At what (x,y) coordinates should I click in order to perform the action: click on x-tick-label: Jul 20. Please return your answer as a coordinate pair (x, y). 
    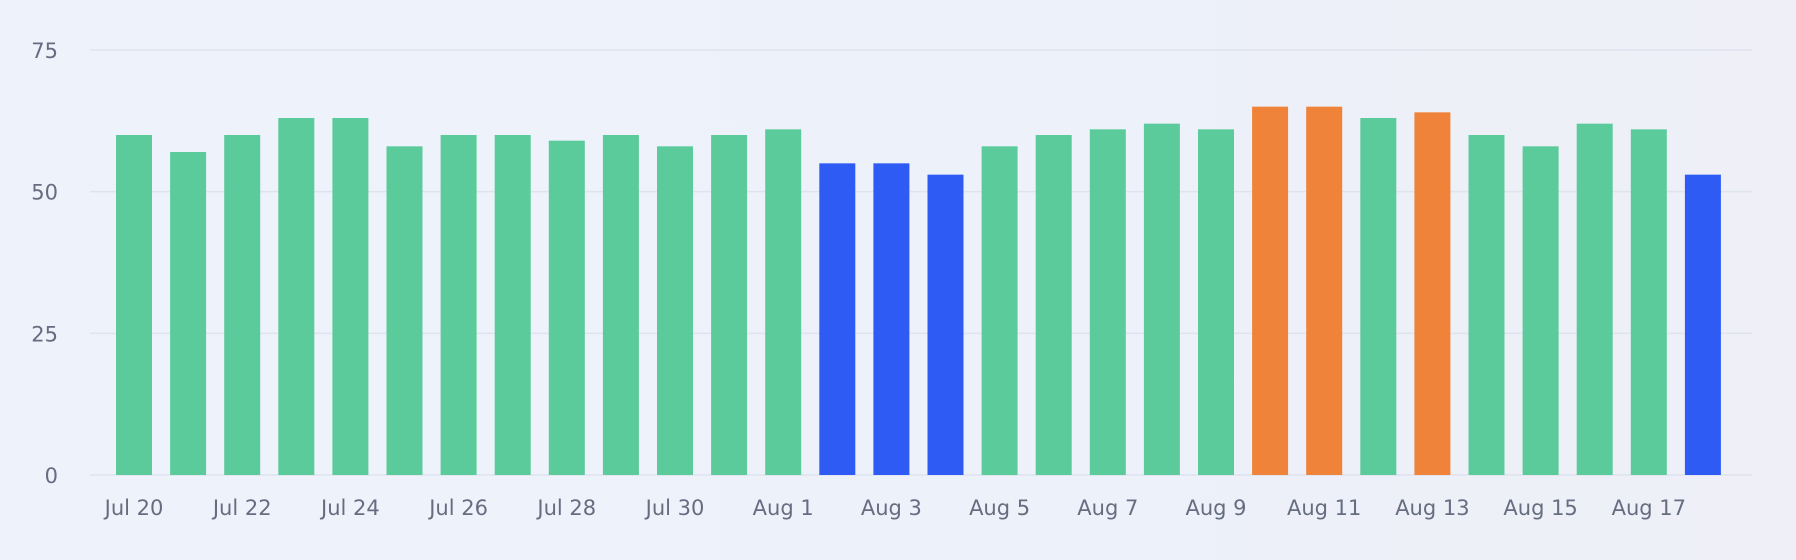
    Looking at the image, I should click on (133, 508).